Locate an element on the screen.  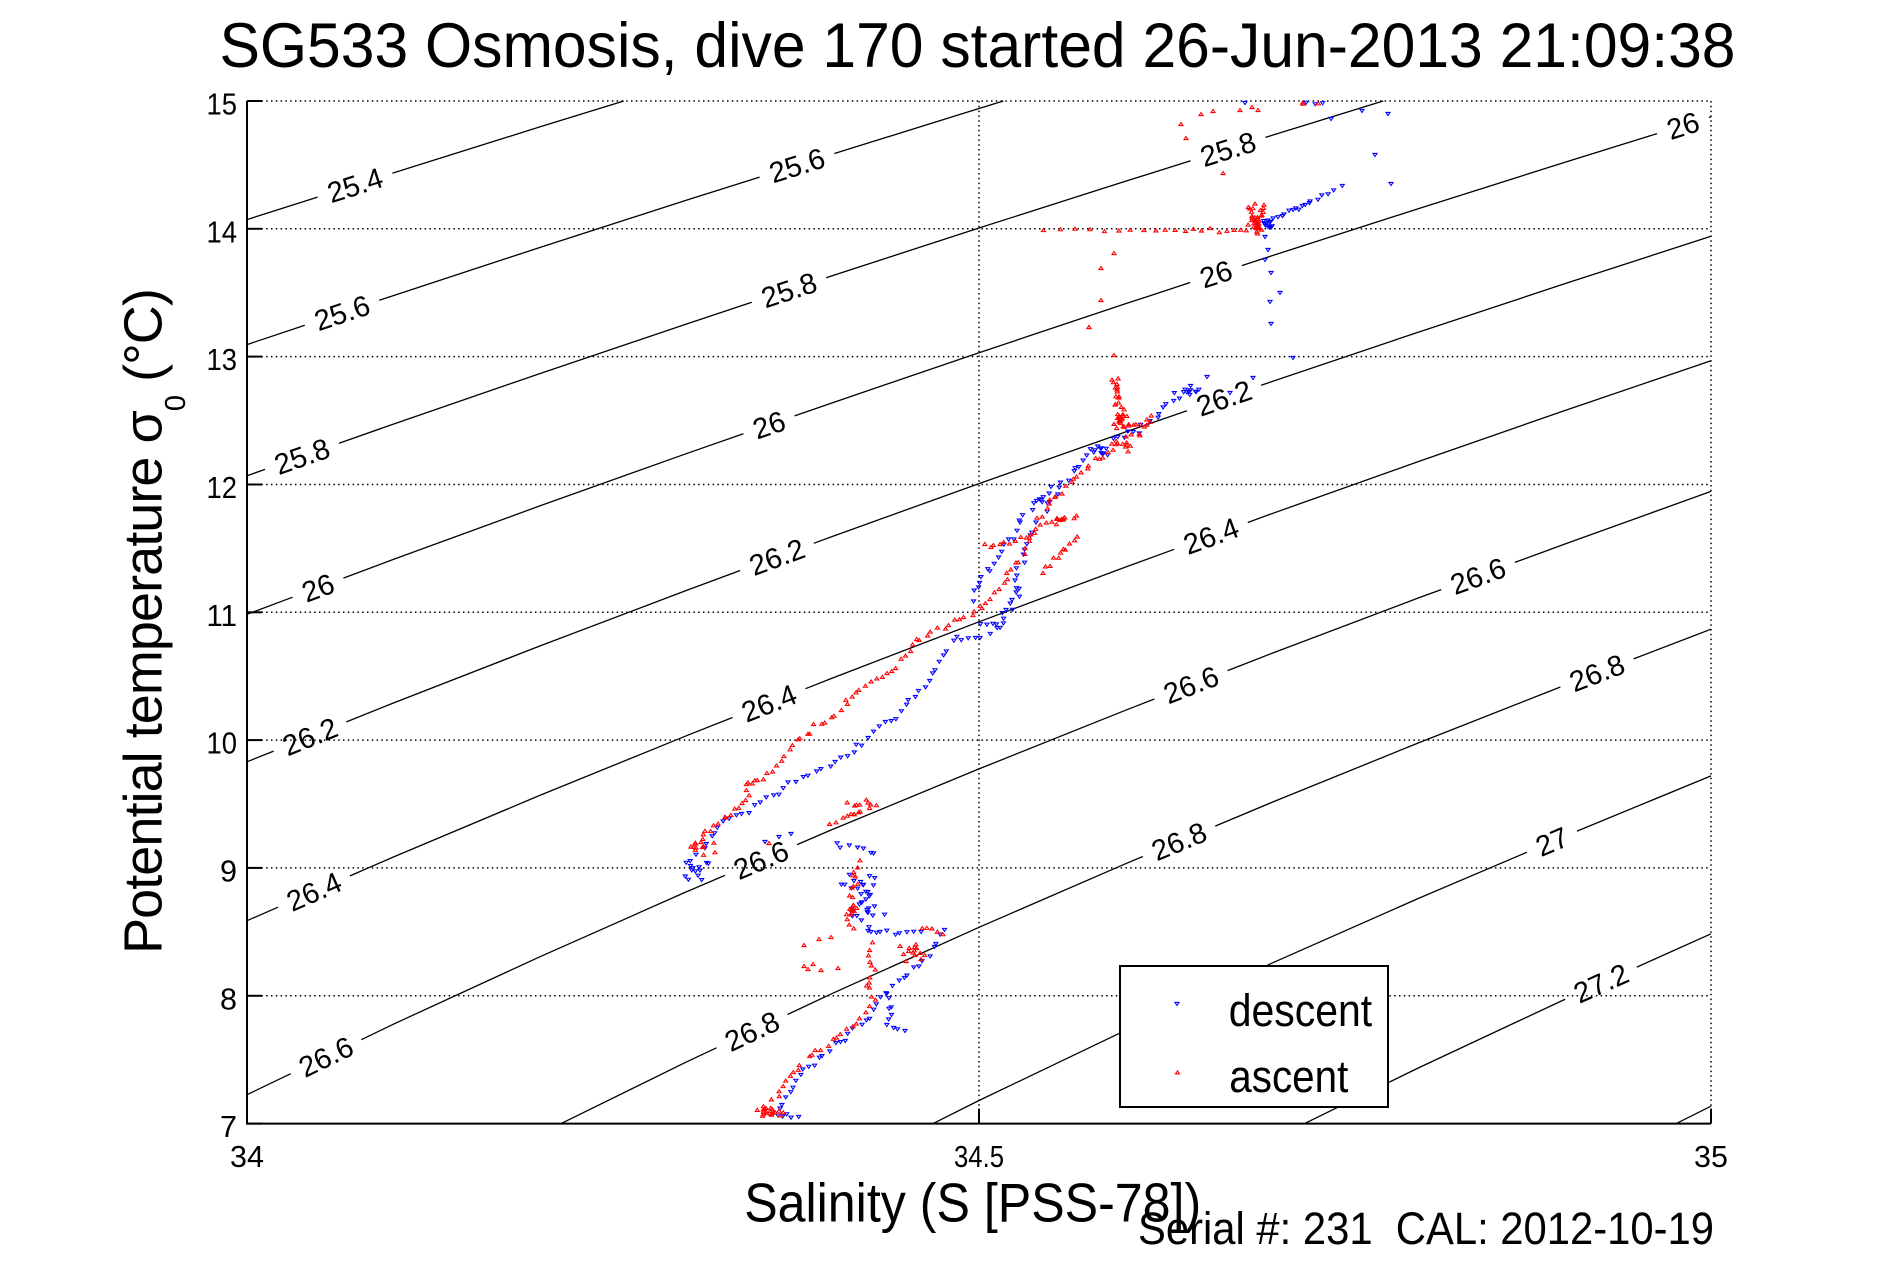
svg-text: 14 is located at coordinates (222, 232).